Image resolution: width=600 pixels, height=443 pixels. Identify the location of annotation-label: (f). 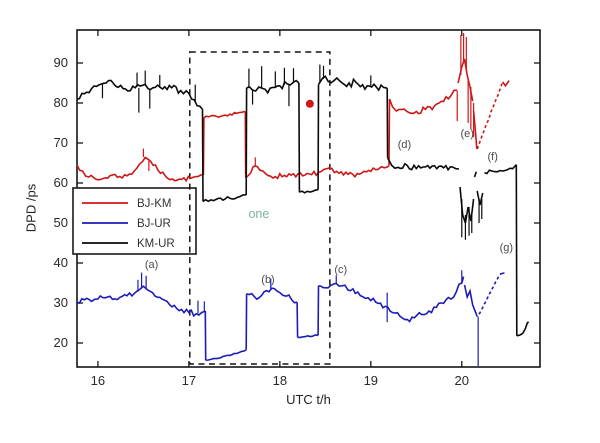
(492, 156).